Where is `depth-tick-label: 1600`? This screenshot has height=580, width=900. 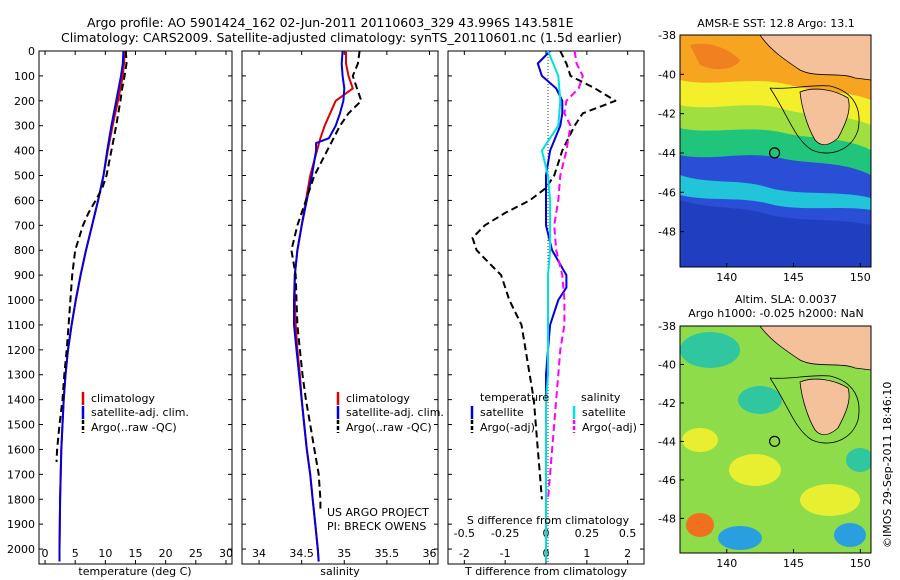 depth-tick-label: 1600 is located at coordinates (21, 449).